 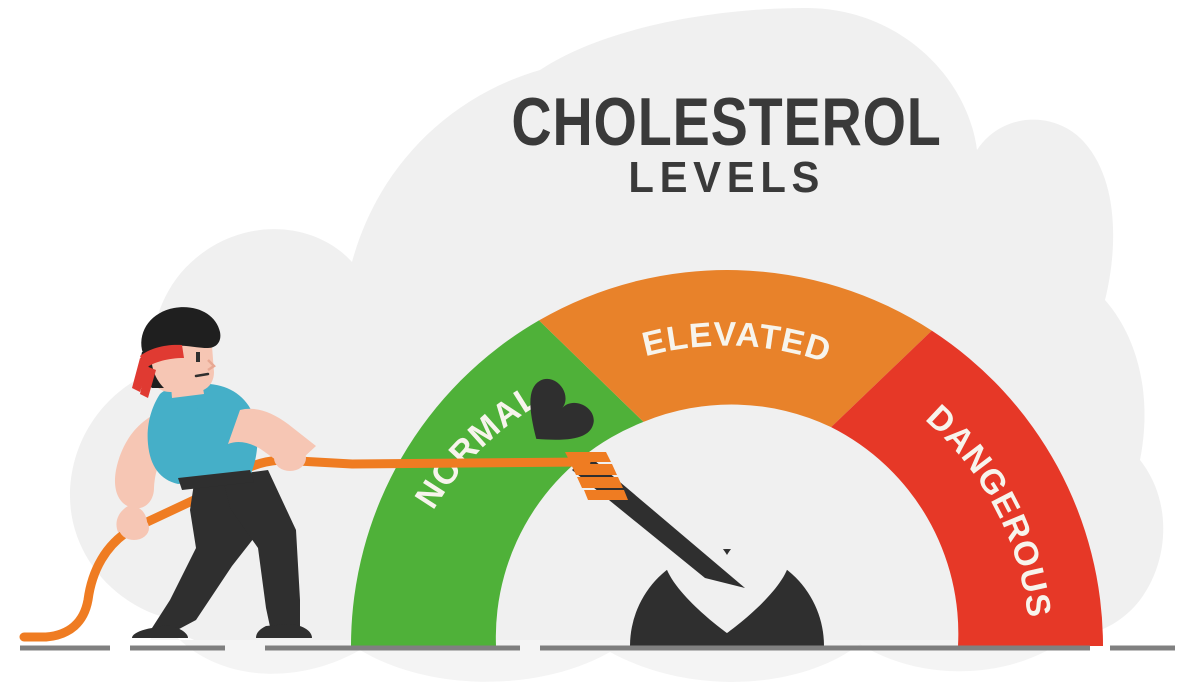 I want to click on character-front-leg, so click(x=261, y=553).